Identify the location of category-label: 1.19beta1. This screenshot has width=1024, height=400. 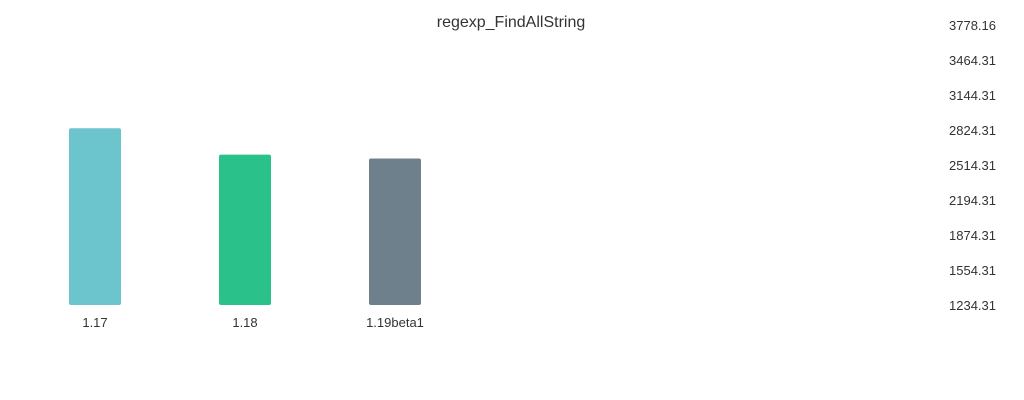
(395, 322).